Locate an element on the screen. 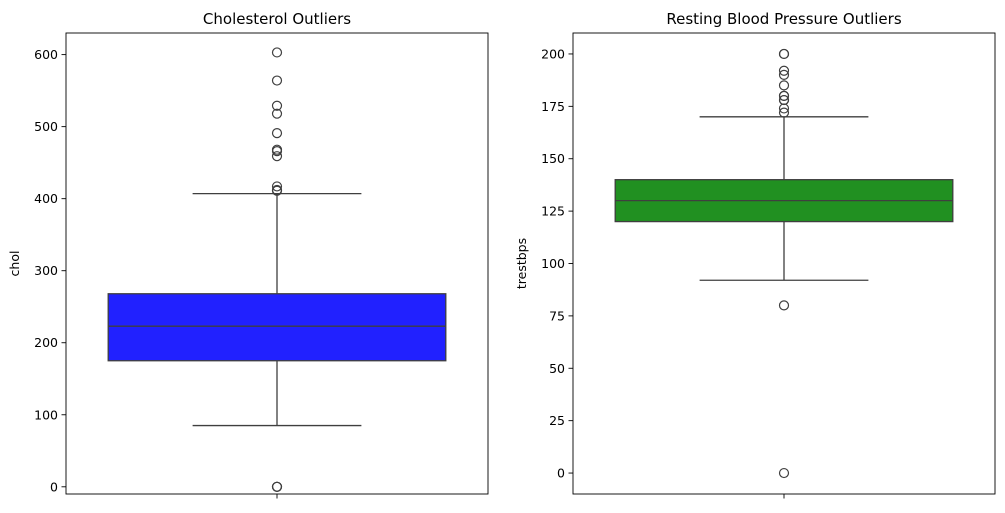 The width and height of the screenshot is (1005, 513). y-tick-label: 25 is located at coordinates (557, 420).